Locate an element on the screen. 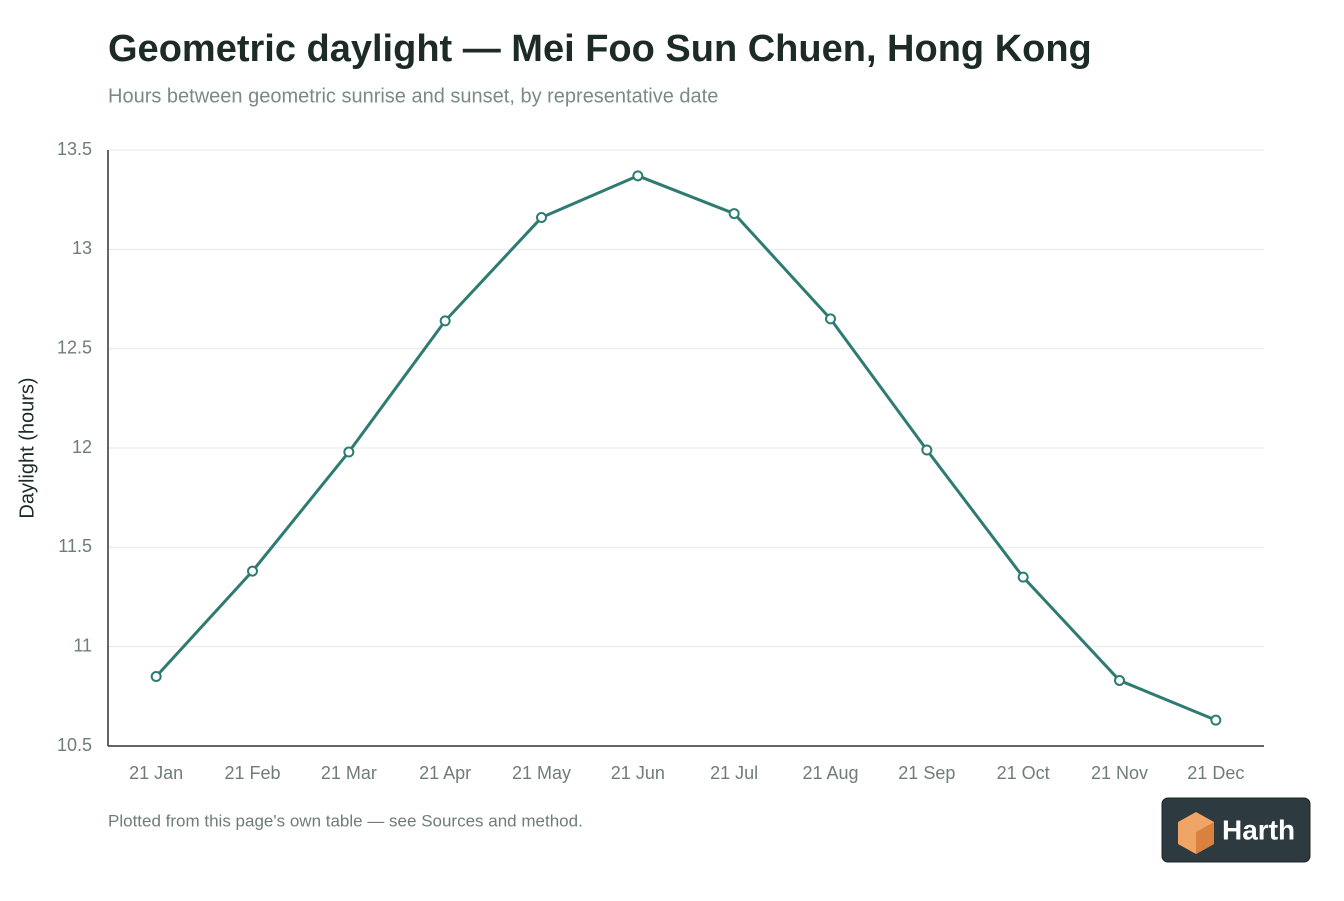 The width and height of the screenshot is (1344, 901). y-tick-label: 11 is located at coordinates (82, 645).